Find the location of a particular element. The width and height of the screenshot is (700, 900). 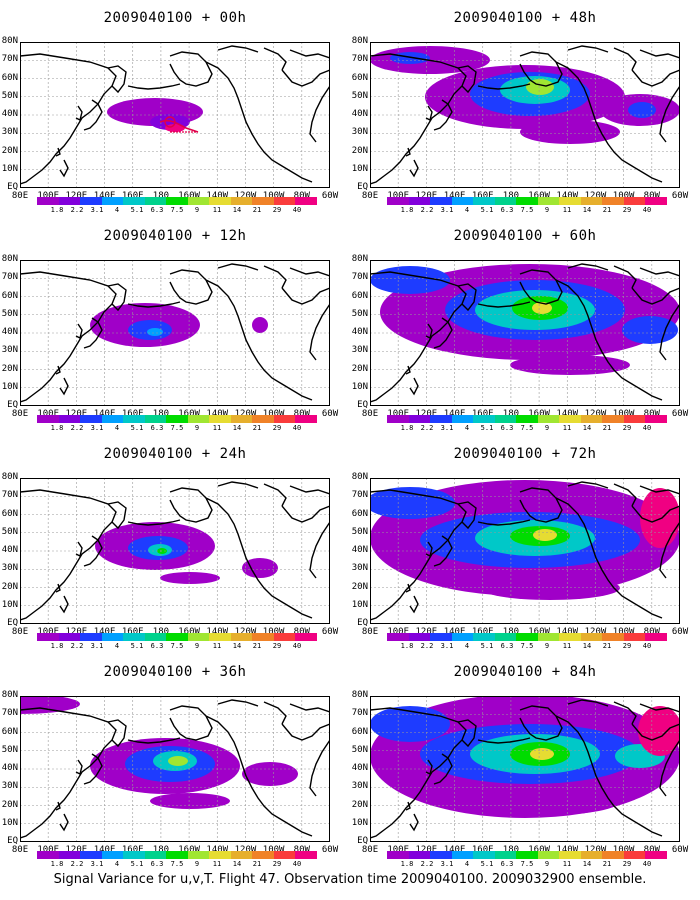

lat-label: 40N is located at coordinates (359, 332).